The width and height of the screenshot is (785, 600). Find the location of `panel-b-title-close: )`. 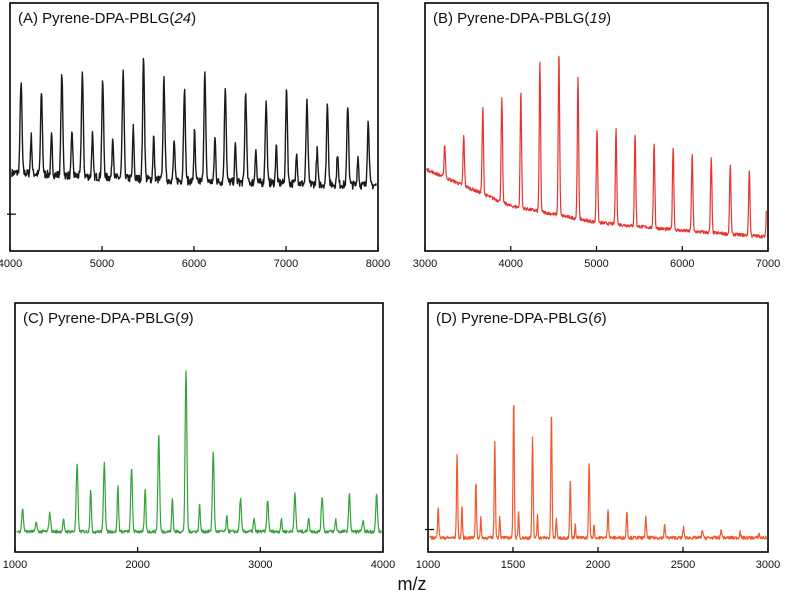

panel-b-title-close: ) is located at coordinates (608, 18).